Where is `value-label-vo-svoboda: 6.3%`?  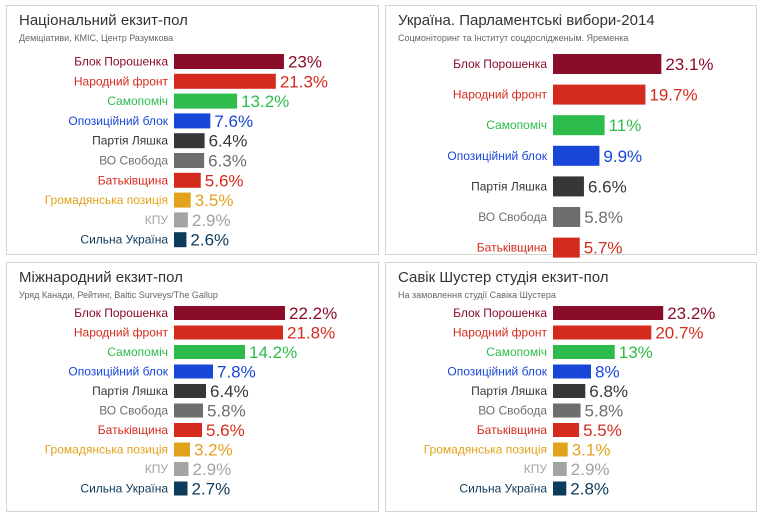 value-label-vo-svoboda: 6.3% is located at coordinates (227, 161).